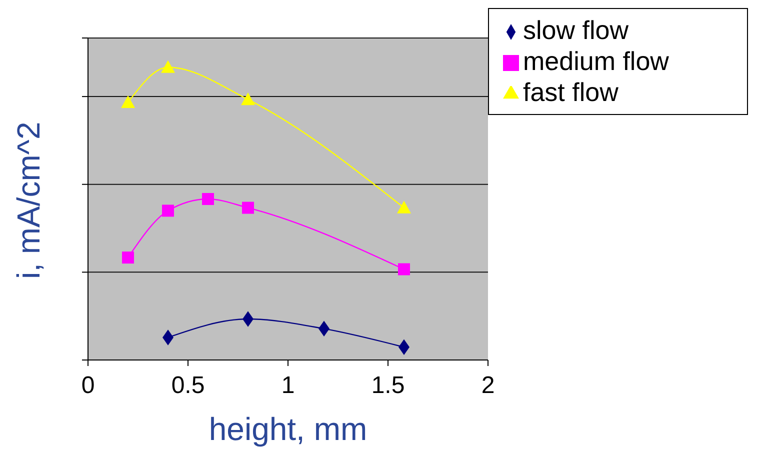 This screenshot has height=468, width=766. What do you see at coordinates (288, 429) in the screenshot?
I see `x-axis-title: height, mm` at bounding box center [288, 429].